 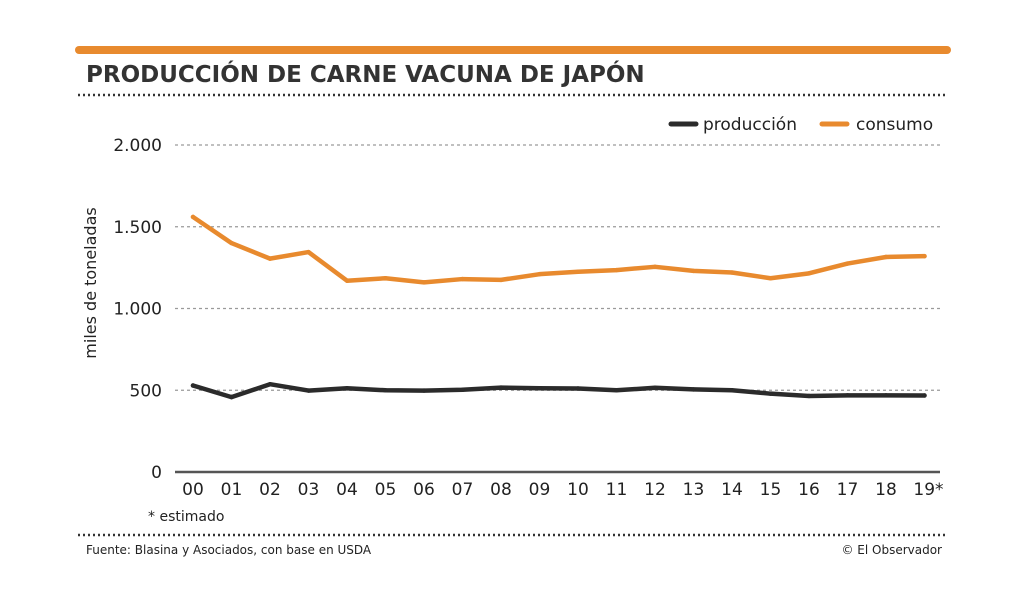 I want to click on y-axis-label: miles de toneladas, so click(x=90, y=282).